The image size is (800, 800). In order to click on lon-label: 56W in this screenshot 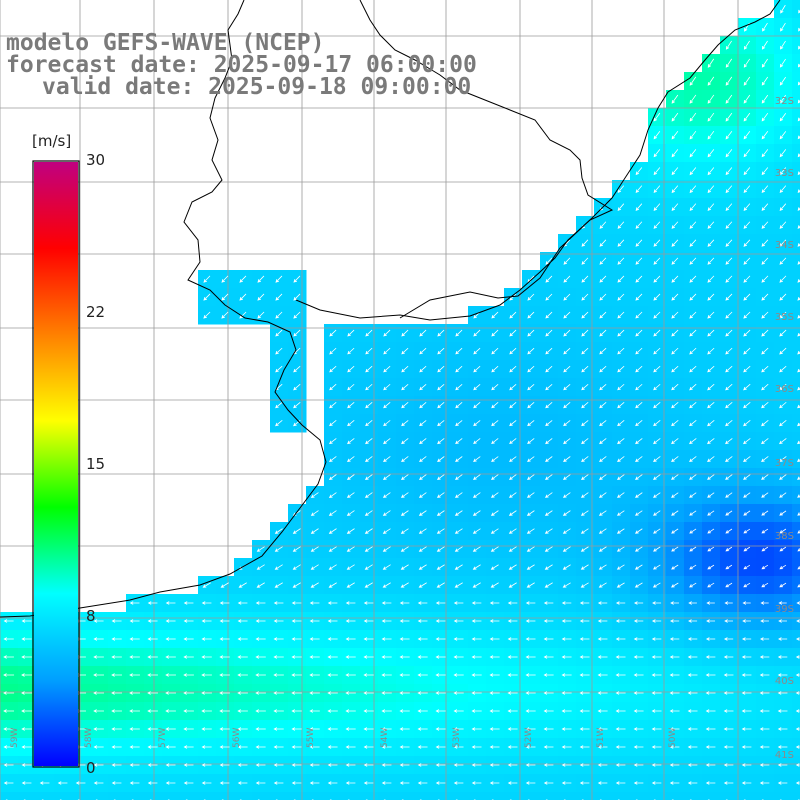, I will do `click(237, 737)`.